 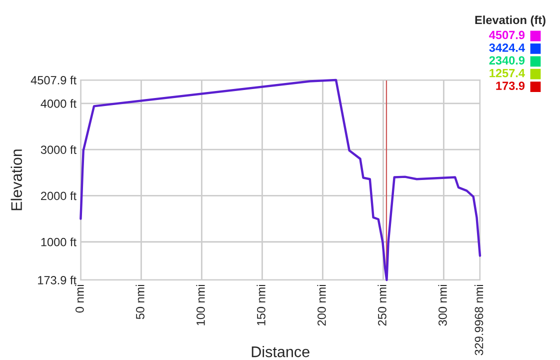 What do you see at coordinates (58, 103) in the screenshot?
I see `y-tick-label: 4000 ft` at bounding box center [58, 103].